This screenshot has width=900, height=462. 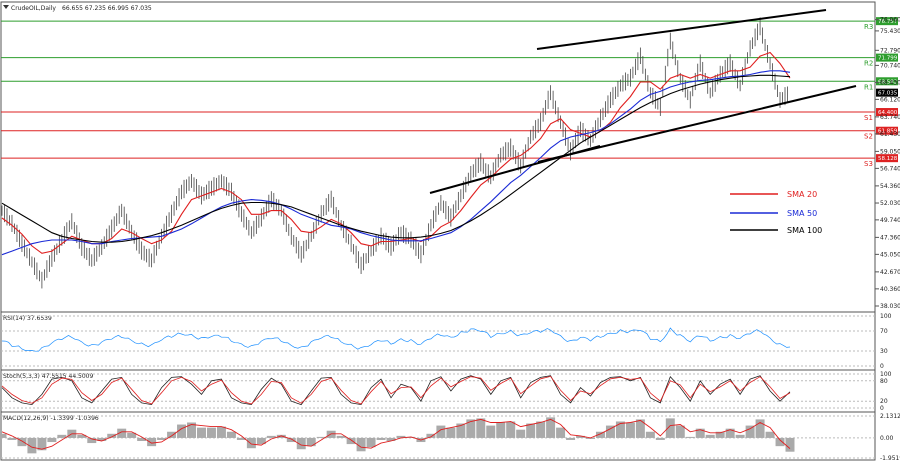 I want to click on price-tick-label: 40.360, so click(x=890, y=289).